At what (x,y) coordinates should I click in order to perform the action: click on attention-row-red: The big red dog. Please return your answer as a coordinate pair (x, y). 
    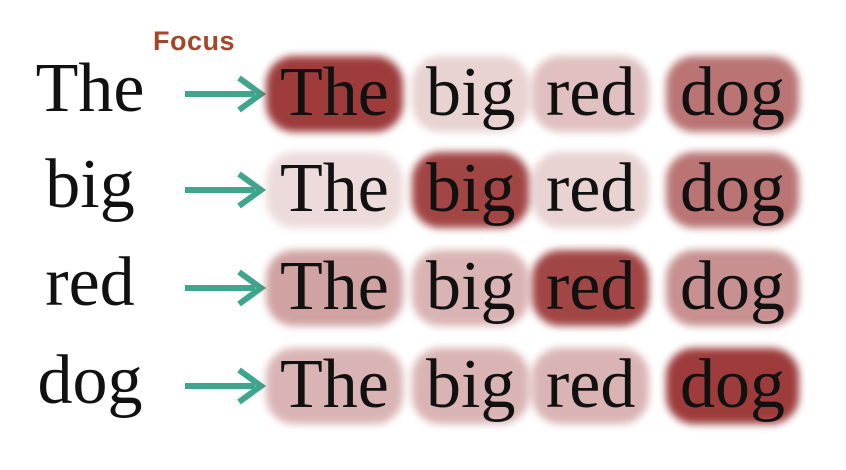
    Looking at the image, I should click on (553, 287).